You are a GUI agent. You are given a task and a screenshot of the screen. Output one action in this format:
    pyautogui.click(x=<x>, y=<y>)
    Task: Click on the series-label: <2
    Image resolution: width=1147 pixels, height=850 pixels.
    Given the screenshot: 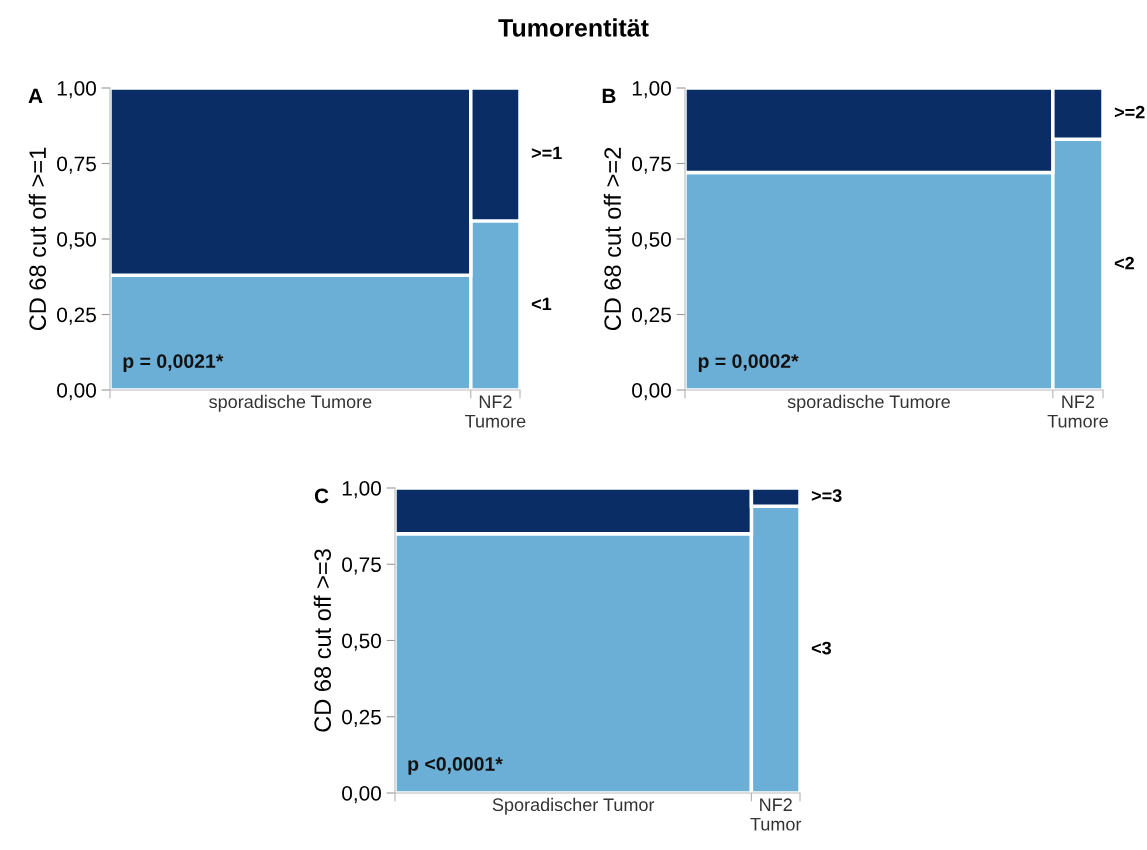 What is the action you would take?
    pyautogui.click(x=1124, y=263)
    